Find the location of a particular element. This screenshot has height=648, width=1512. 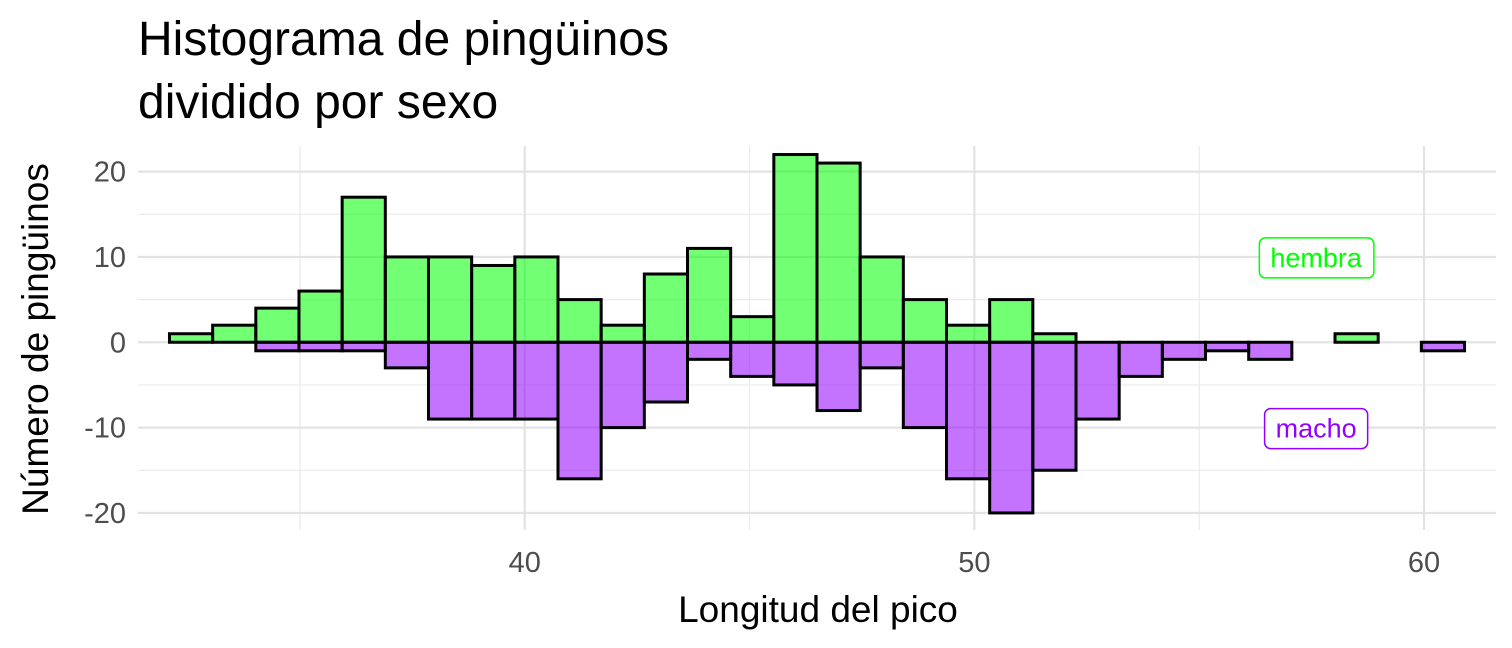

y-tick-label: 10 is located at coordinates (110, 258).